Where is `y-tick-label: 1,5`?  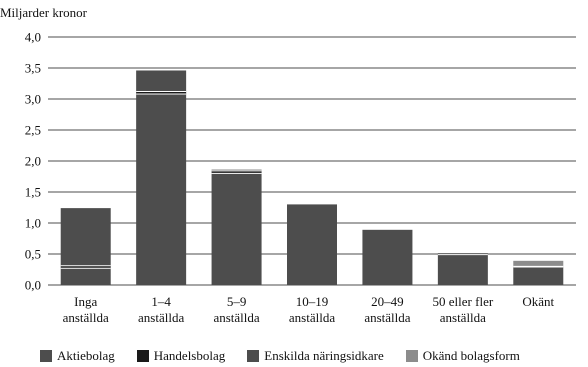 y-tick-label: 1,5 is located at coordinates (33, 192).